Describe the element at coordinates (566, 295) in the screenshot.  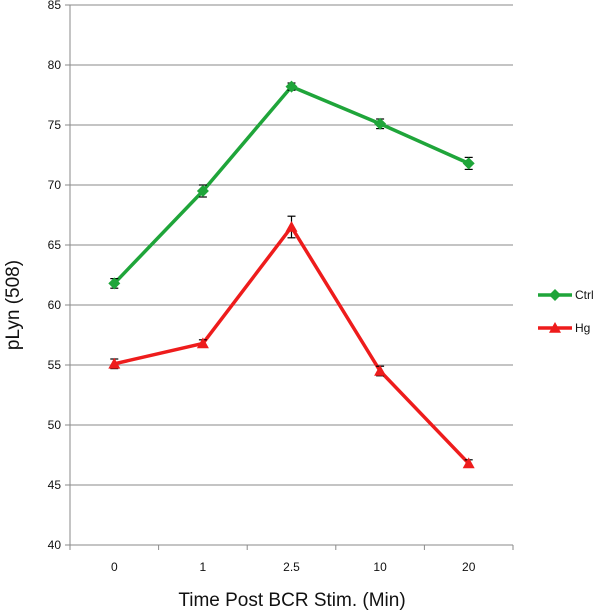
I see `legend-item-ctrl: Ctrl` at that location.